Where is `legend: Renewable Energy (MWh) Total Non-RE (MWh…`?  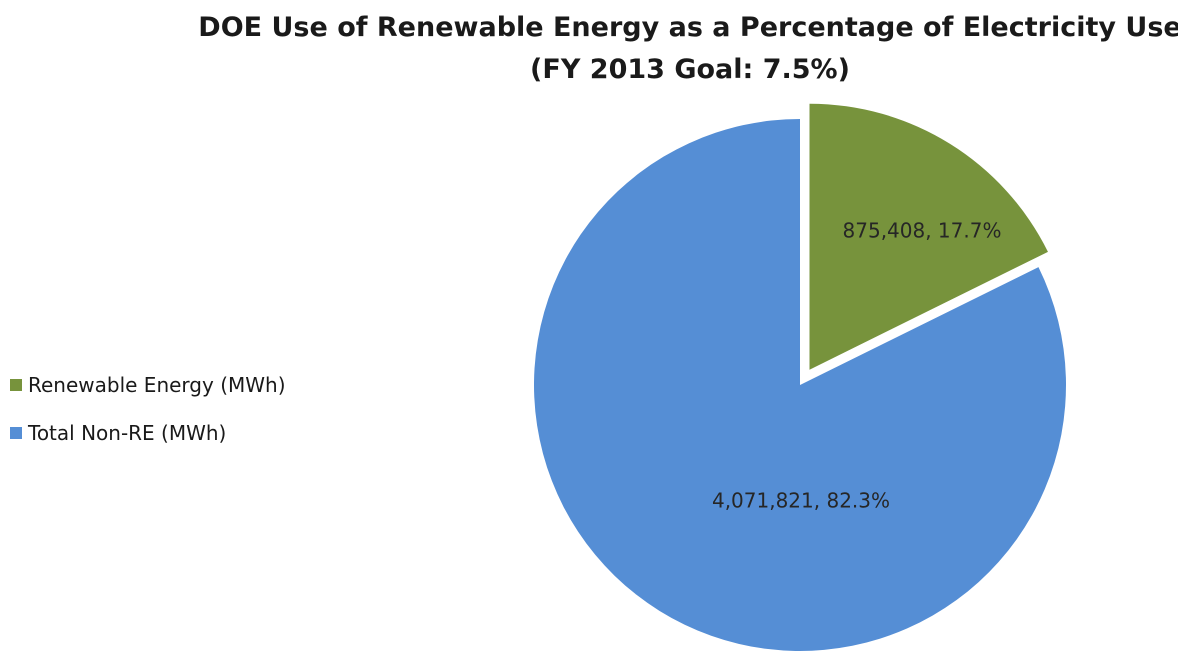 legend: Renewable Energy (MWh) Total Non-RE (MWh… is located at coordinates (148, 418).